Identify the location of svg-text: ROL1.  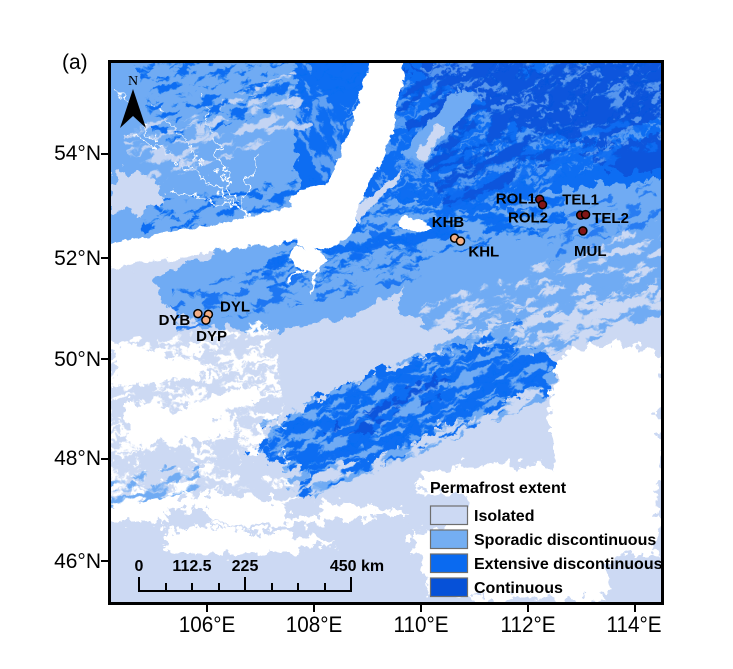
(516, 199).